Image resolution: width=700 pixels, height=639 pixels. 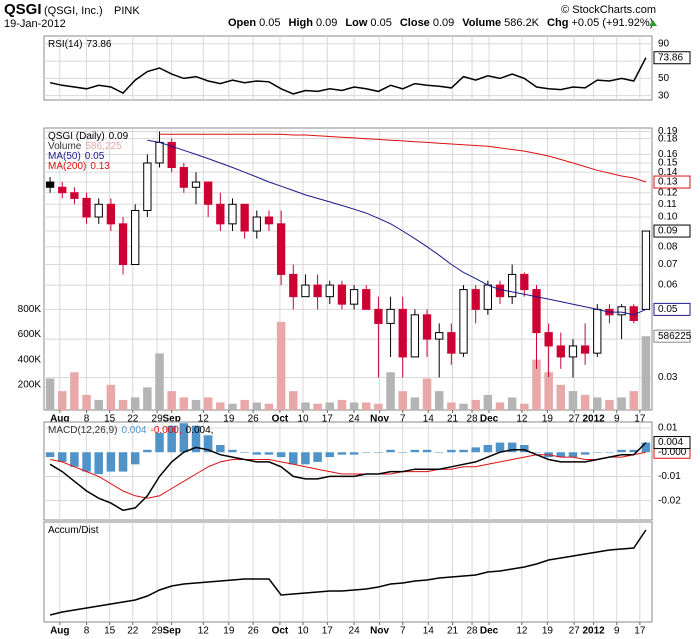 What do you see at coordinates (668, 377) in the screenshot?
I see `y-tick-label: 0.03` at bounding box center [668, 377].